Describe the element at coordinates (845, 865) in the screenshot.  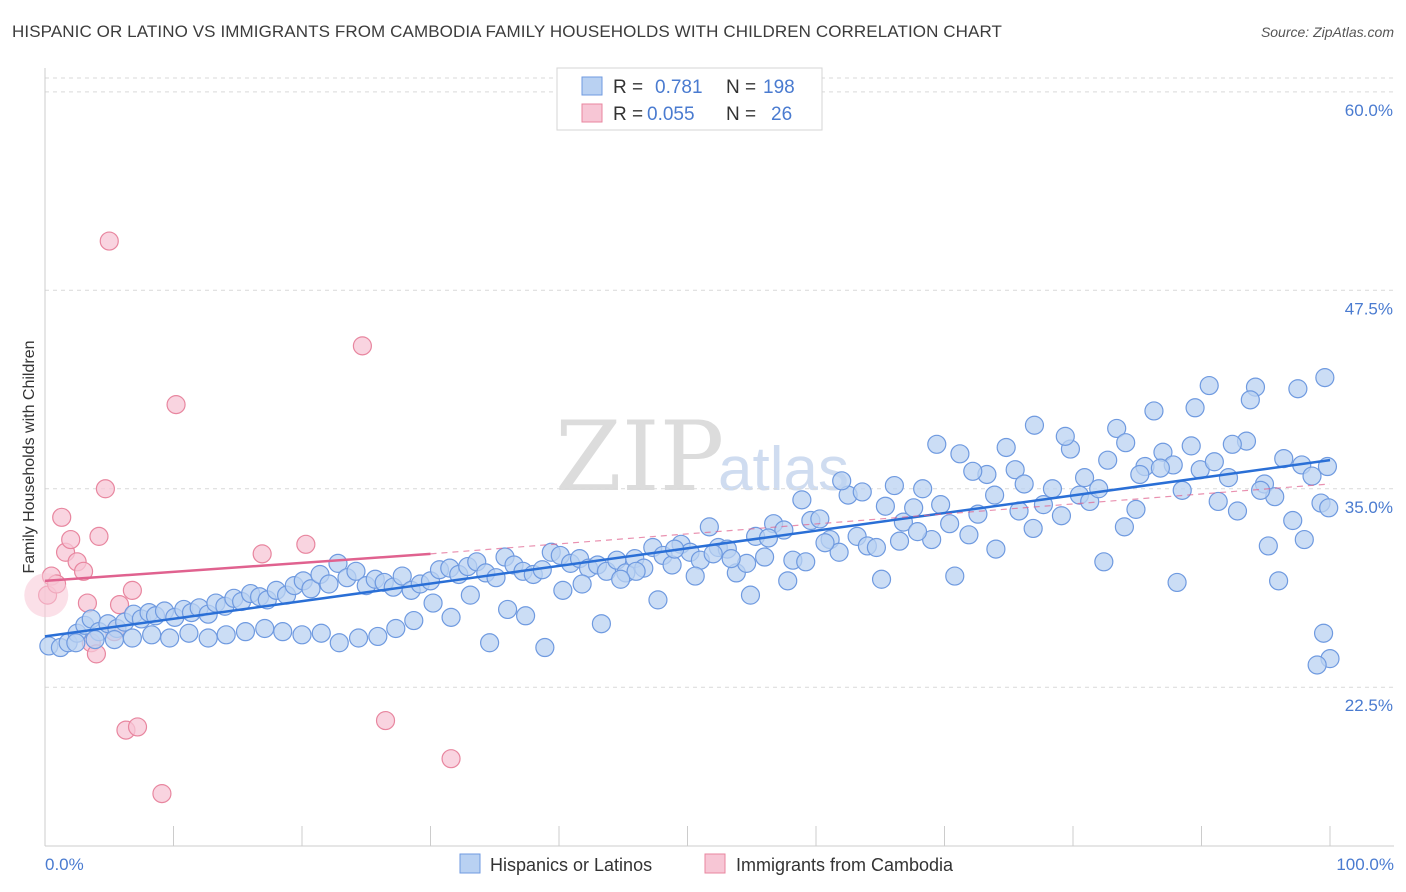
I see `bottom-legend-label-cambodia: Immigrants from Cambodia` at that location.